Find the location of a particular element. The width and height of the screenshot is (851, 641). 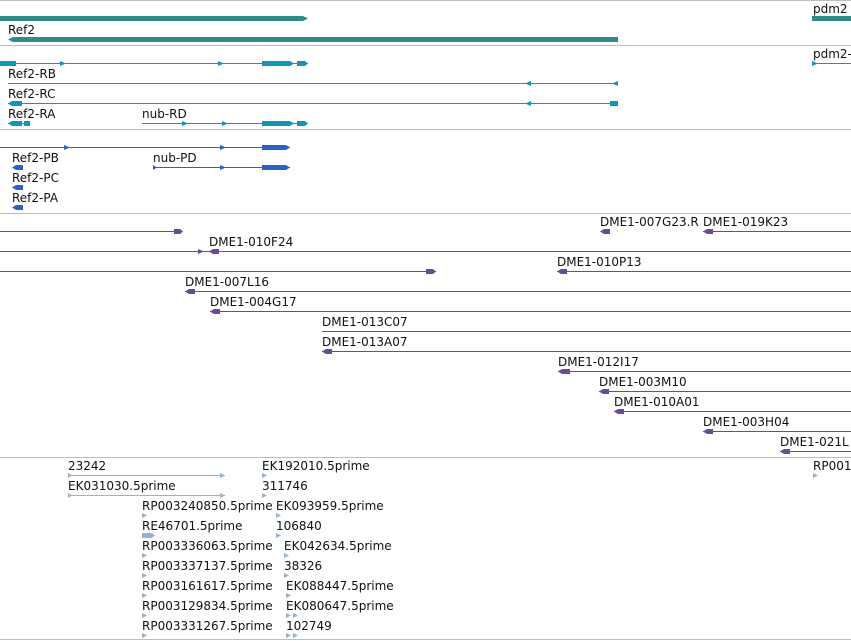

transcript-nub-rd is located at coordinates (225, 123).